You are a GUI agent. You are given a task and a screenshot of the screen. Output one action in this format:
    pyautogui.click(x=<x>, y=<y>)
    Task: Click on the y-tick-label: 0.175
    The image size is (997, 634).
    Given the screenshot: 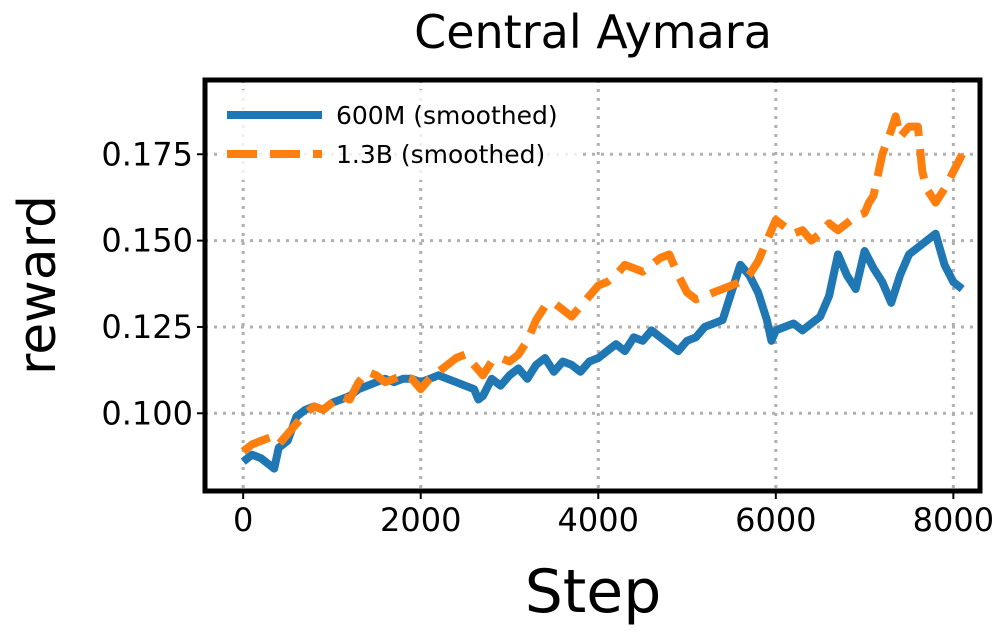 What is the action you would take?
    pyautogui.click(x=147, y=154)
    